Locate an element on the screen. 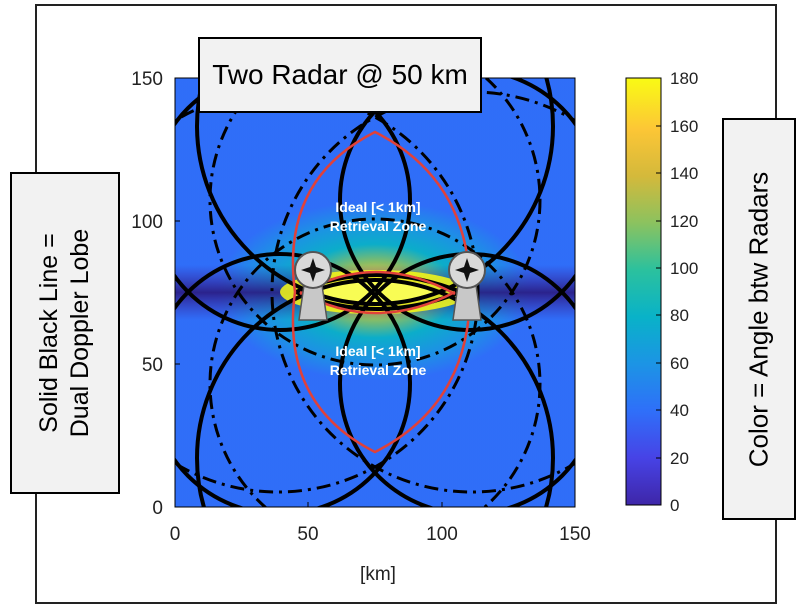 The height and width of the screenshot is (609, 798). right-annotation-box: Color = Angle btw Radars is located at coordinates (759, 319).